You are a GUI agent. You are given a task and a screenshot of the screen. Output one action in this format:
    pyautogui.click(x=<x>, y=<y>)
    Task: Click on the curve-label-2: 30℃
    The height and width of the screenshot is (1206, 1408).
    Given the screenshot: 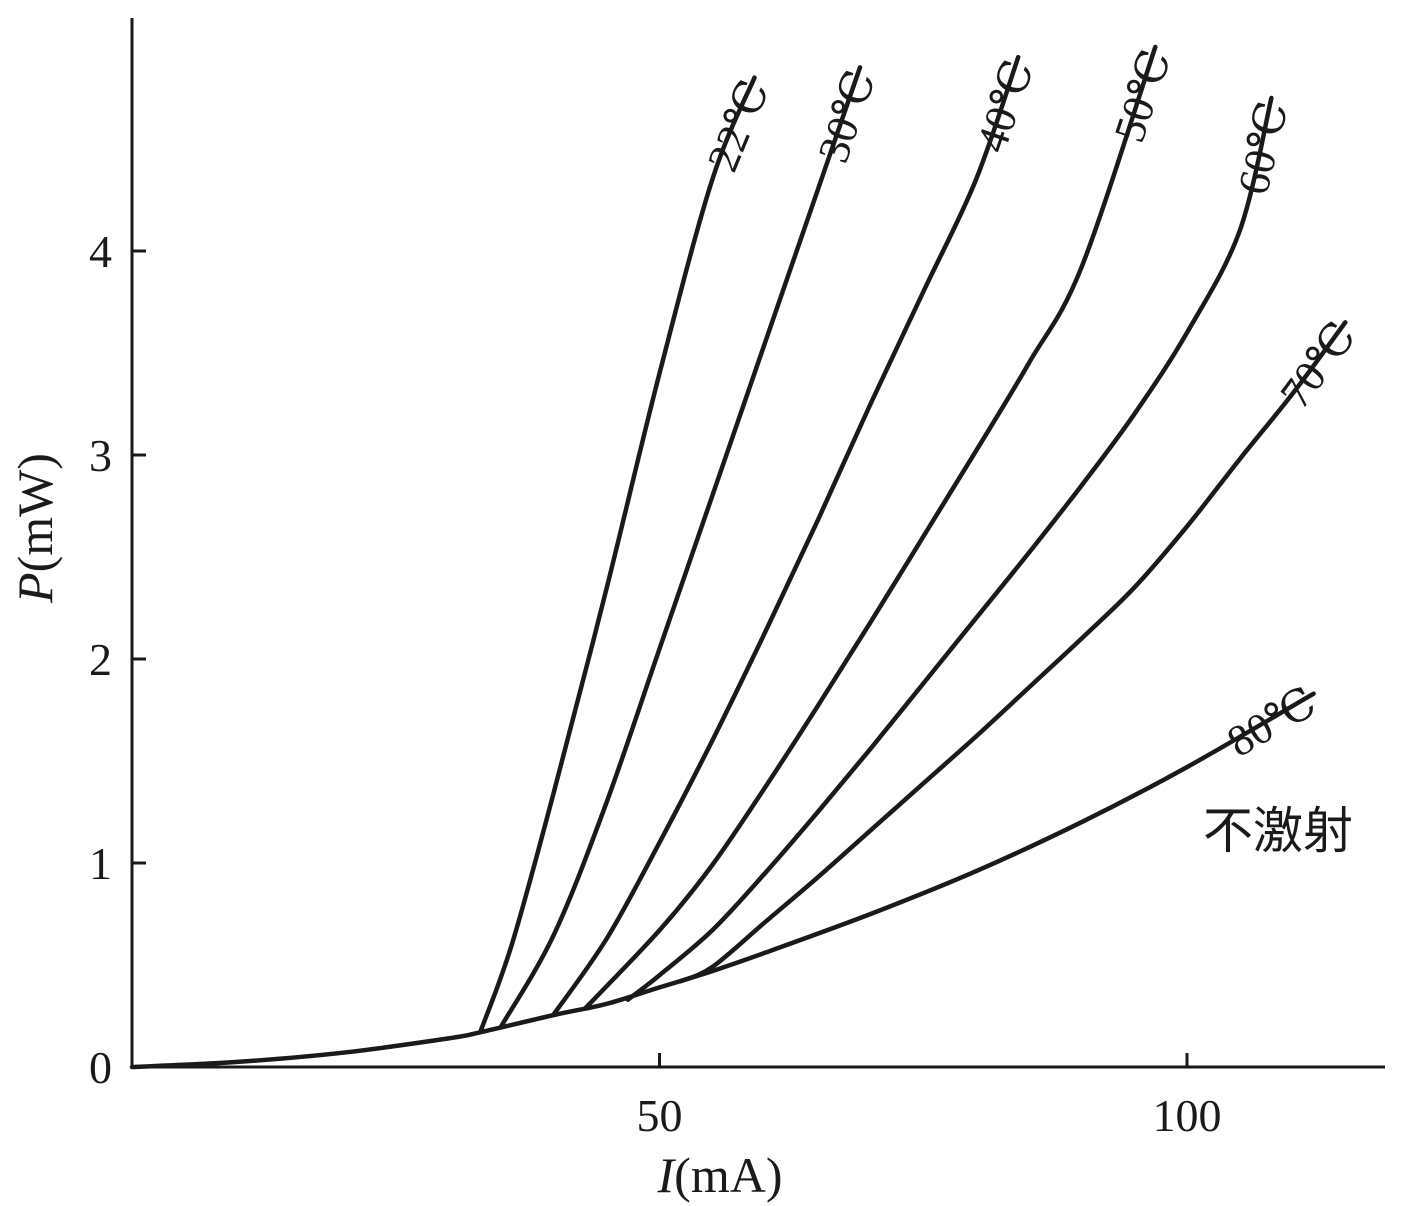 What is the action you would take?
    pyautogui.click(x=847, y=116)
    